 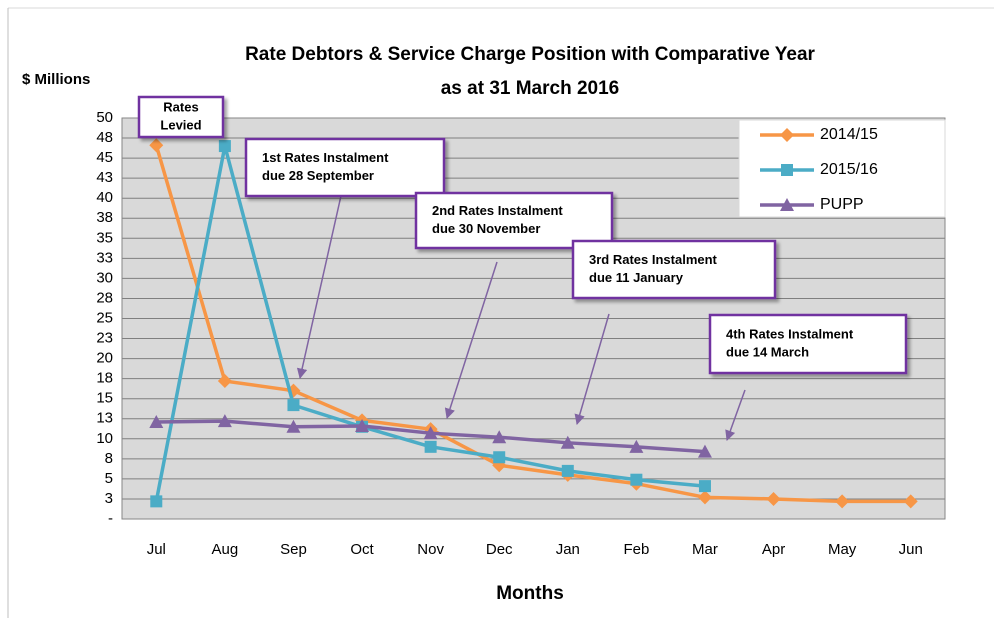 I want to click on y-tick-label: 23, so click(x=104, y=338).